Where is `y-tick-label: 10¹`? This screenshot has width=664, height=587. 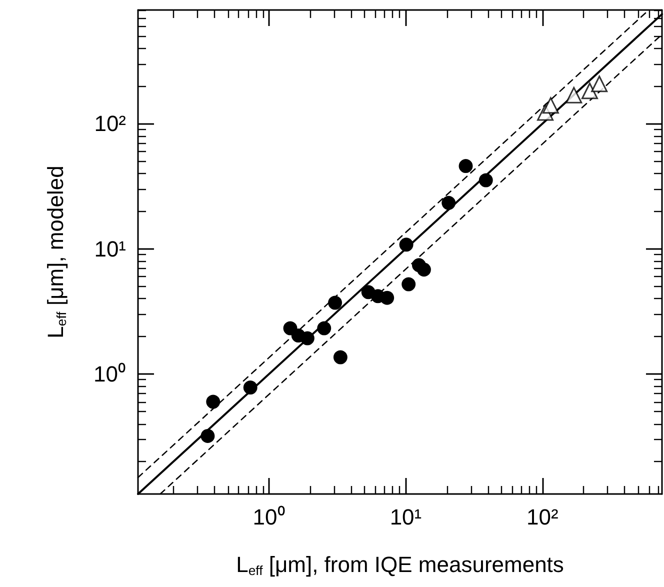 y-tick-label: 10¹ is located at coordinates (110, 249).